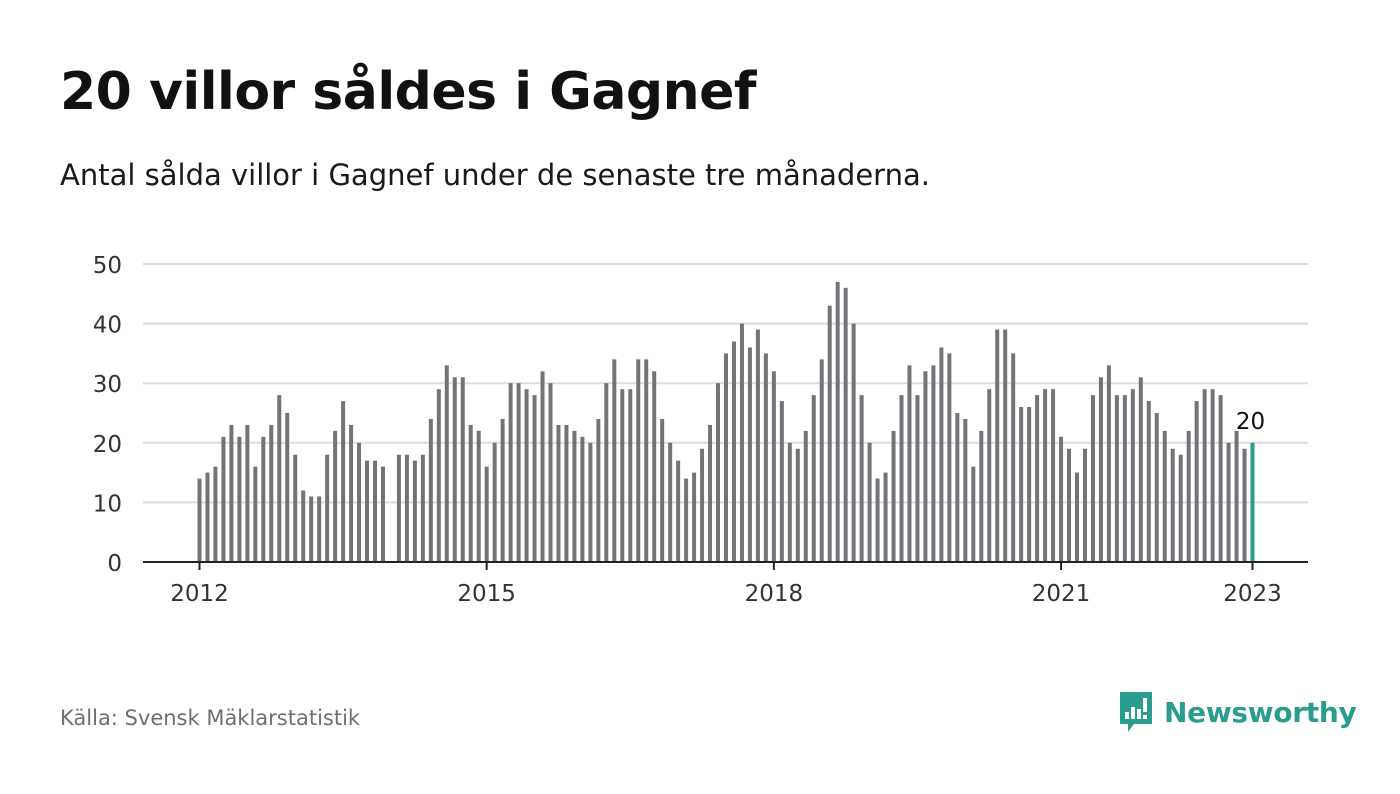 The height and width of the screenshot is (794, 1400). I want to click on highlight-value-label: 20, so click(1250, 422).